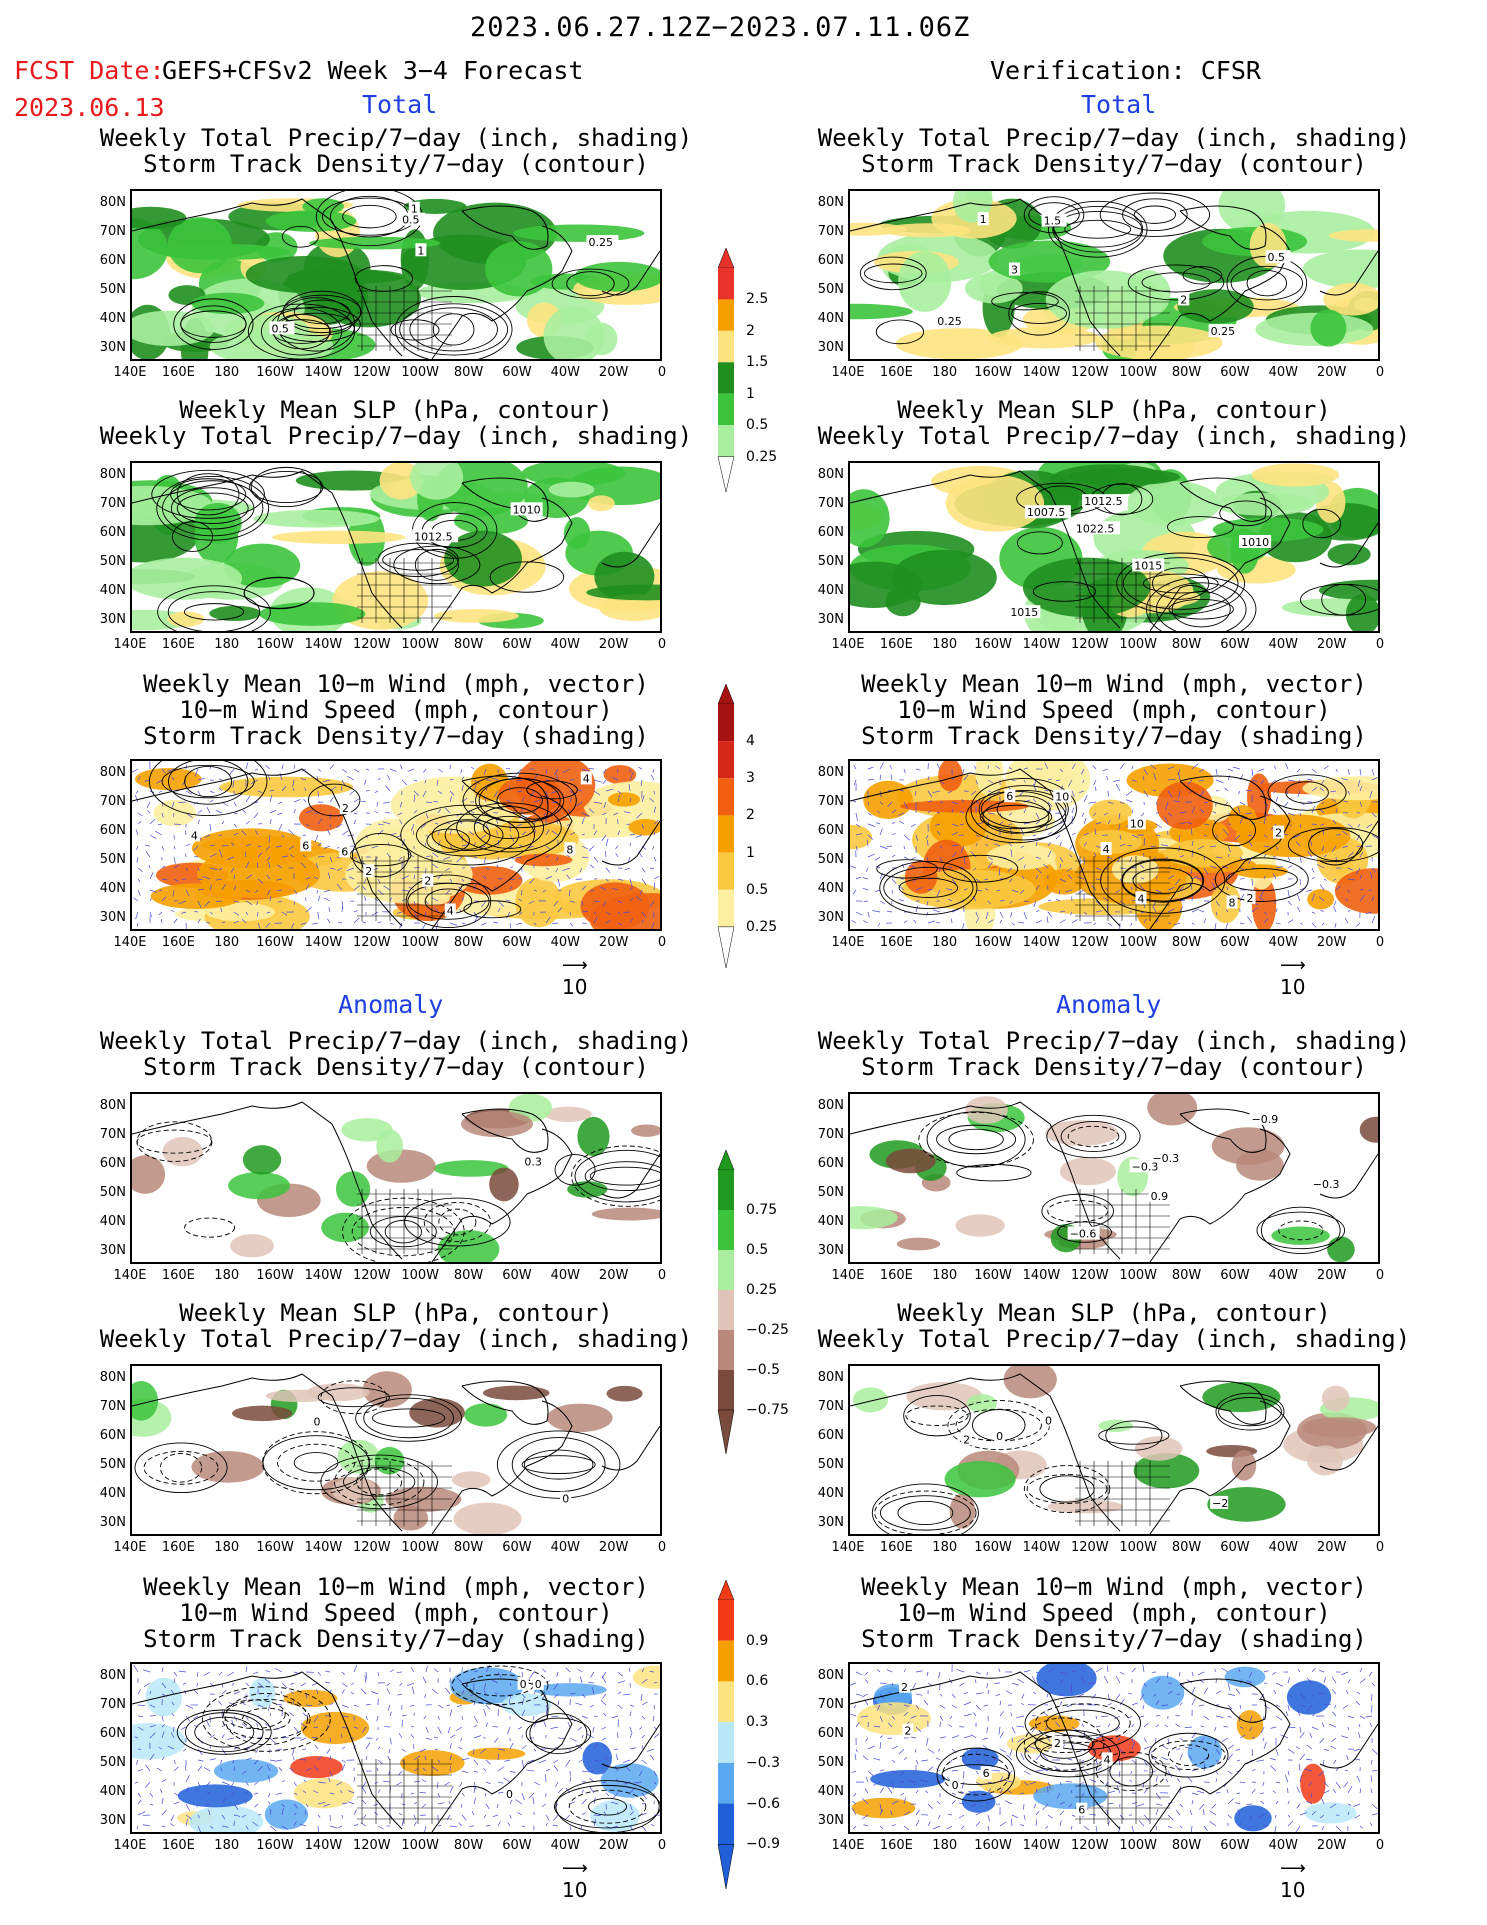 Image resolution: width=1487 pixels, height=1925 pixels. Describe the element at coordinates (112, 772) in the screenshot. I see `lat-tick-label: 80N` at that location.